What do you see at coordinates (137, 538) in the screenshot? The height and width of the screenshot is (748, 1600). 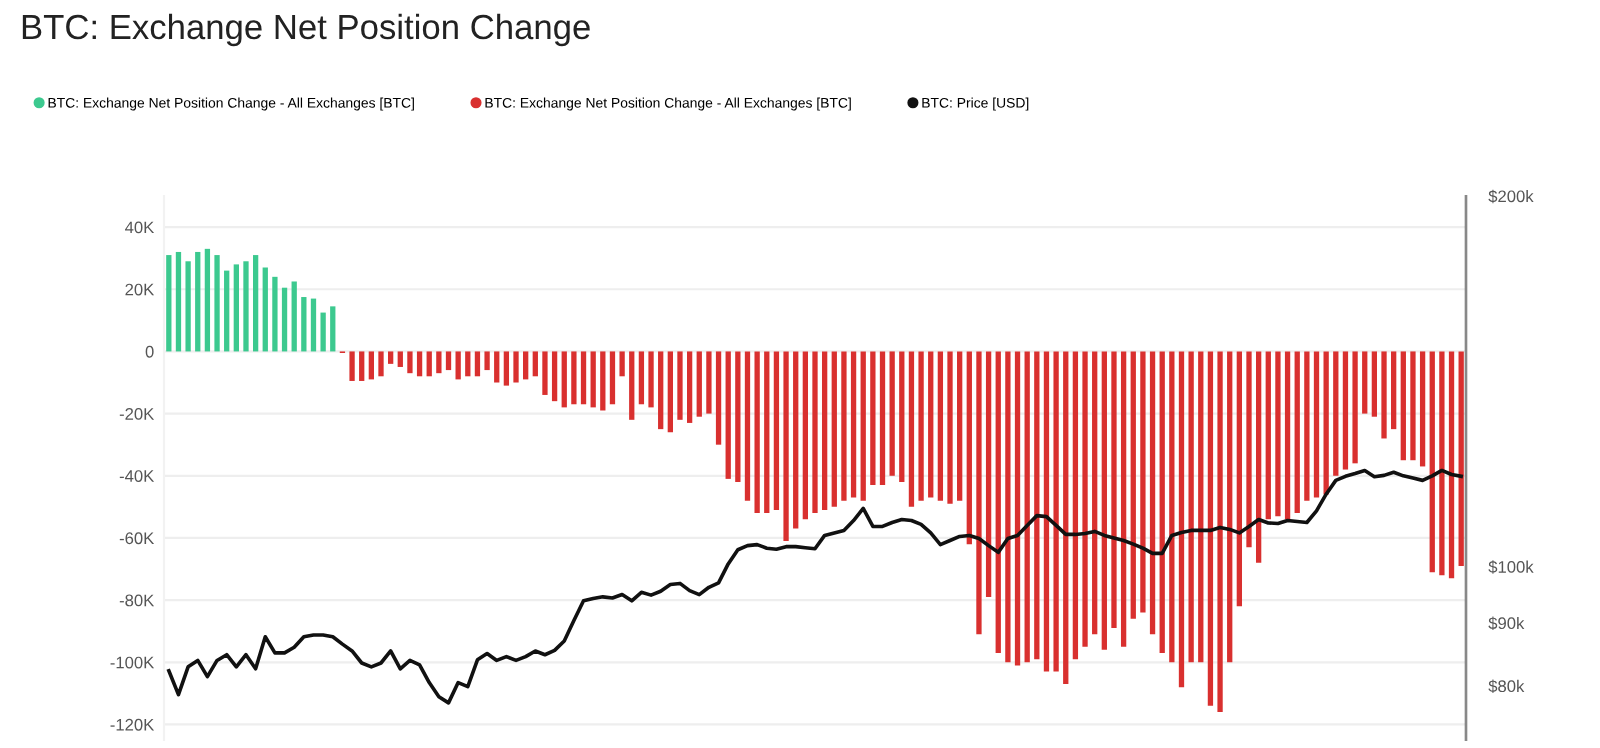 I see `y-tick-label: -60K` at bounding box center [137, 538].